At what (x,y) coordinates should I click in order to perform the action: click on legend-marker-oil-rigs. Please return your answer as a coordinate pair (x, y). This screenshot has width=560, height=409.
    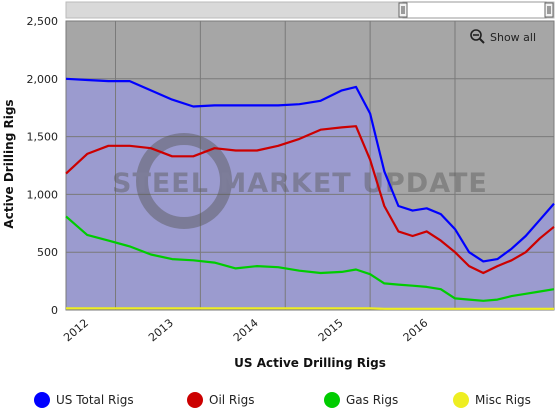
    Looking at the image, I should click on (195, 400).